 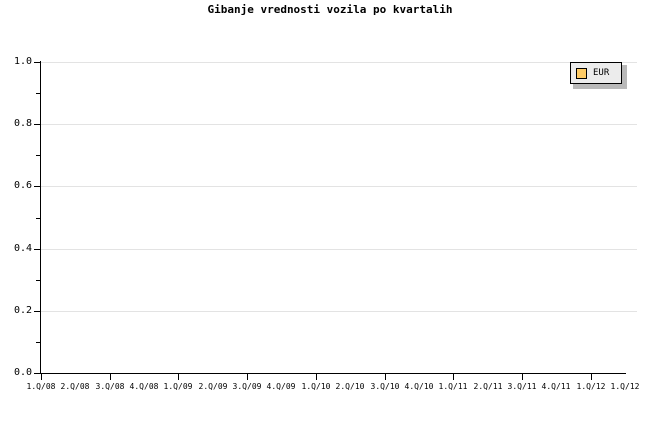 I want to click on x-axis-label: 1.Q/11, so click(x=453, y=386).